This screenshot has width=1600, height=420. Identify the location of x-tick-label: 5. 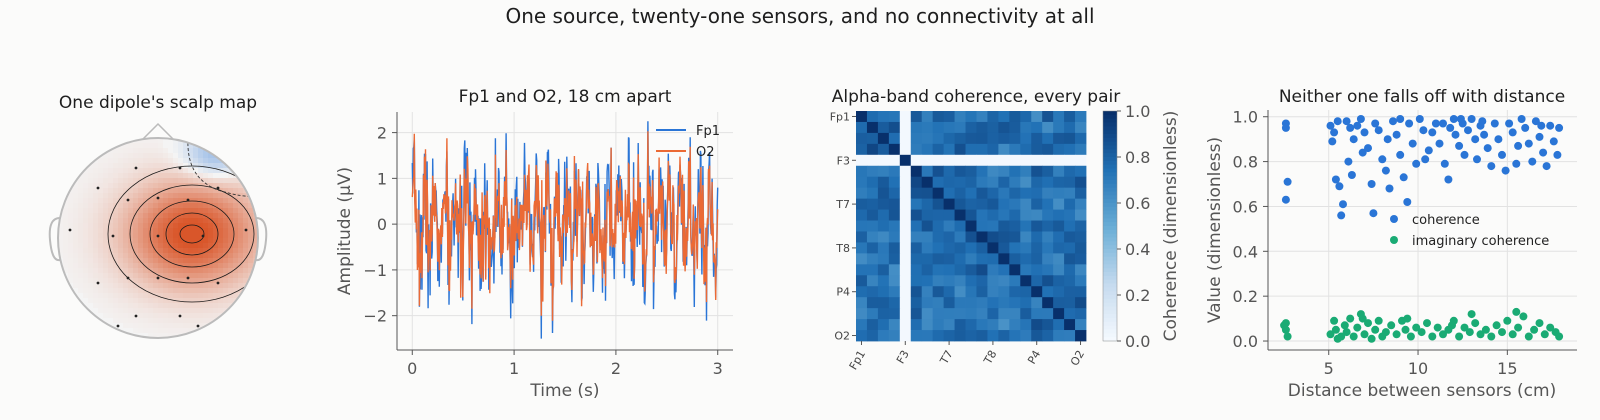
(1329, 368).